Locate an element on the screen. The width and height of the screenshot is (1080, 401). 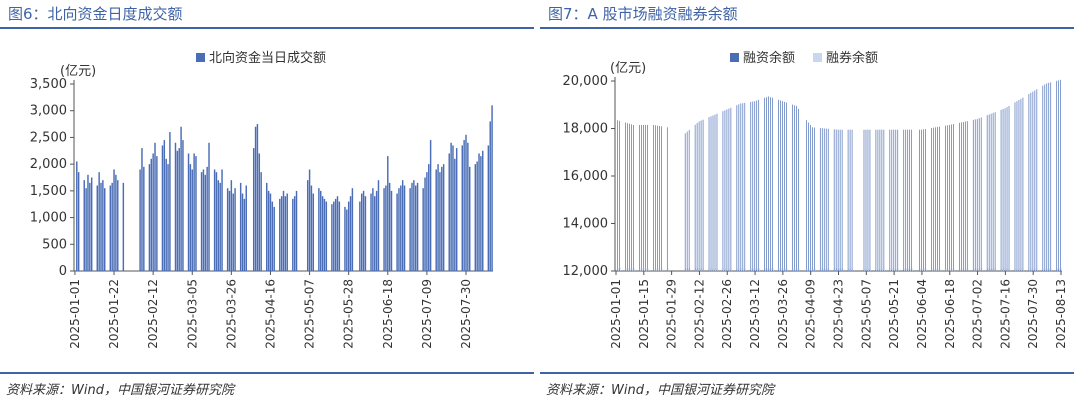
y-tick-label: 12,000 is located at coordinates (586, 271).